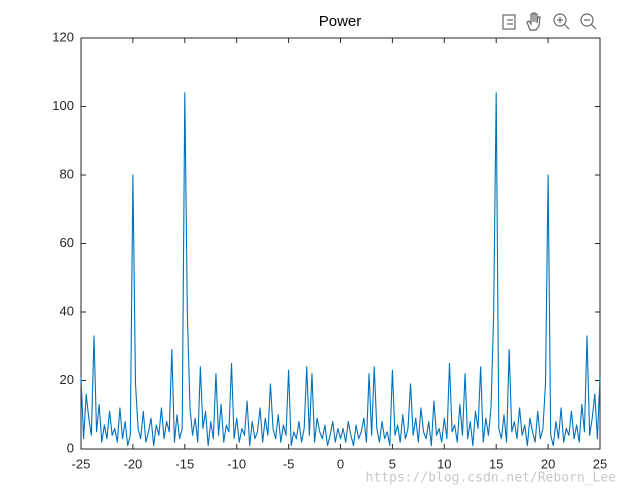 Image resolution: width=632 pixels, height=496 pixels. What do you see at coordinates (81, 463) in the screenshot?
I see `x-tick-label: -25` at bounding box center [81, 463].